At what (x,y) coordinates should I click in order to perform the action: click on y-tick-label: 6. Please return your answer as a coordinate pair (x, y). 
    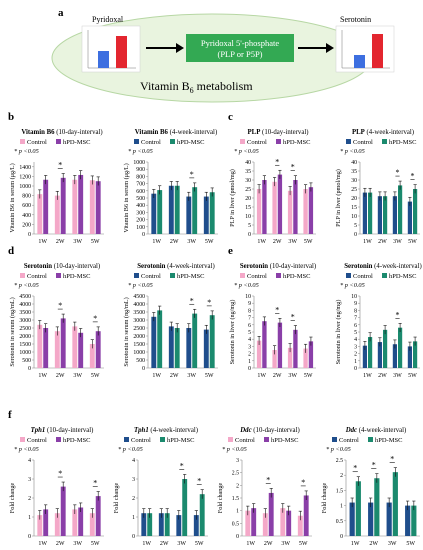
    Looking at the image, I should click on (355, 326).